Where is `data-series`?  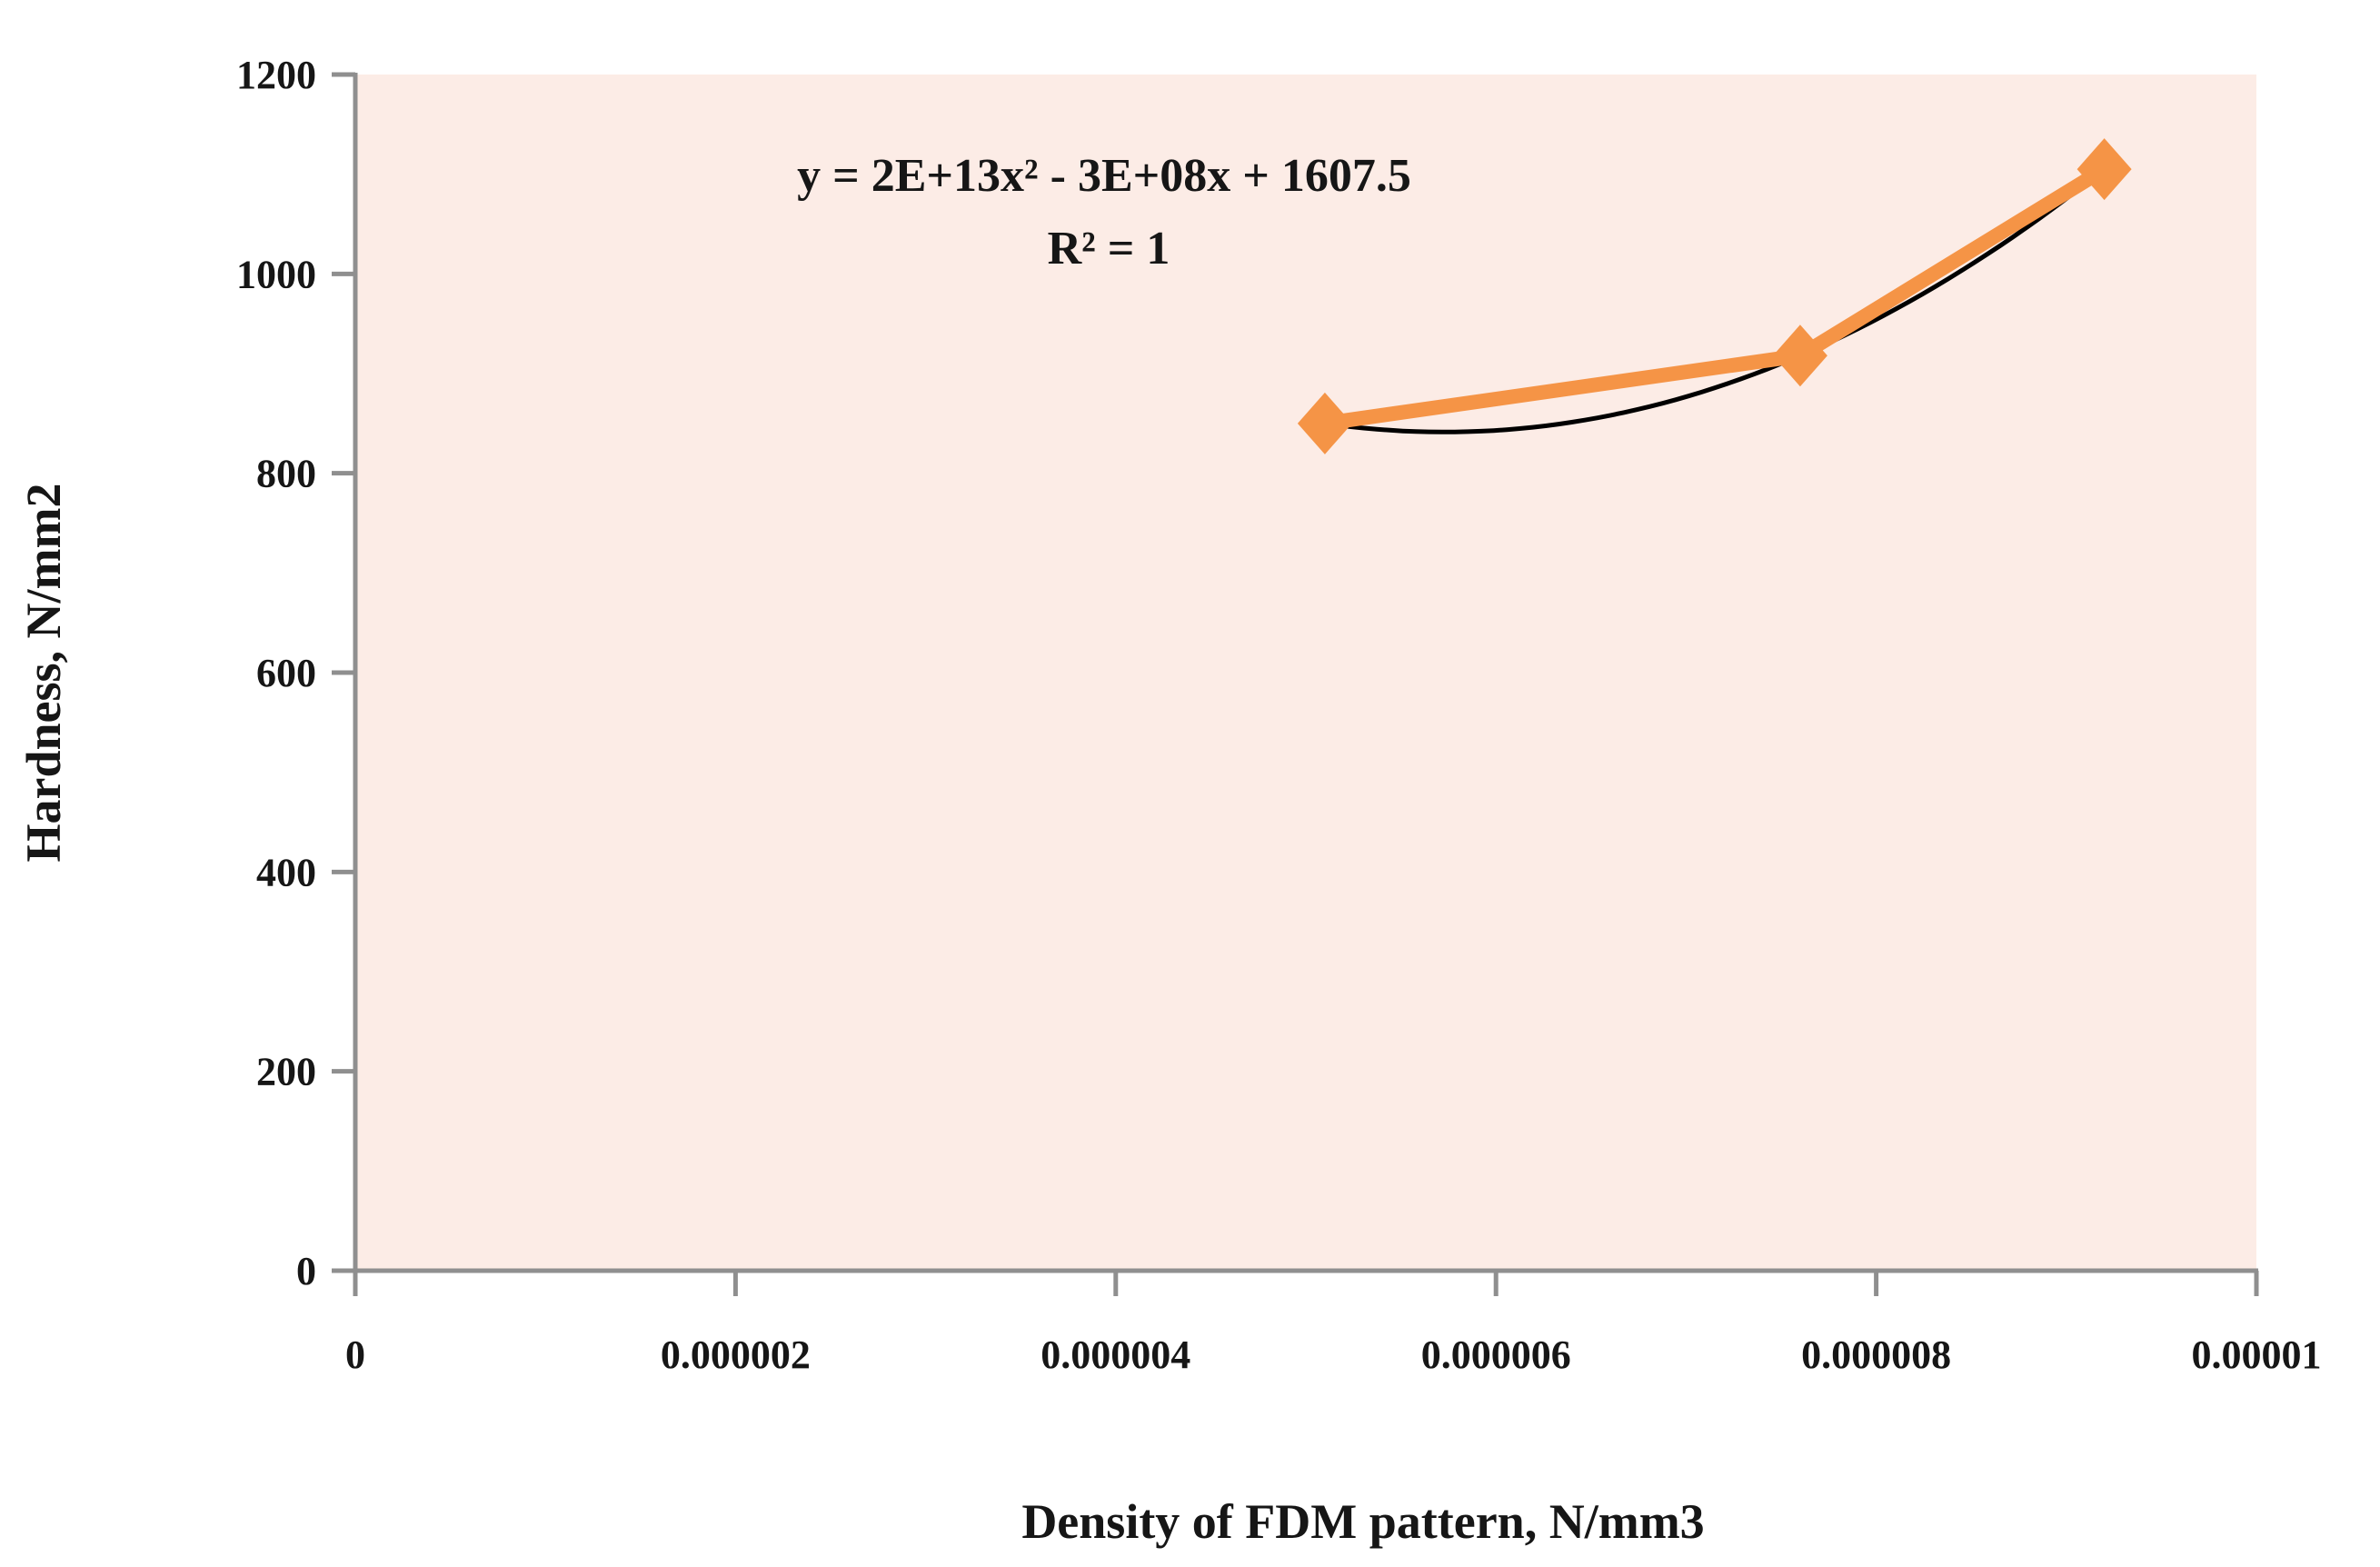
data-series is located at coordinates (1714, 296).